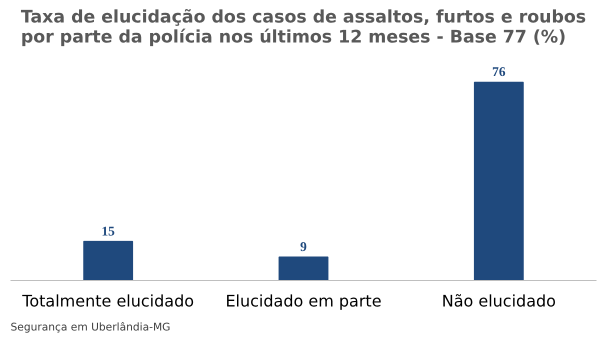  I want to click on text: Segurança em Uberlândia-MG, so click(90, 327).